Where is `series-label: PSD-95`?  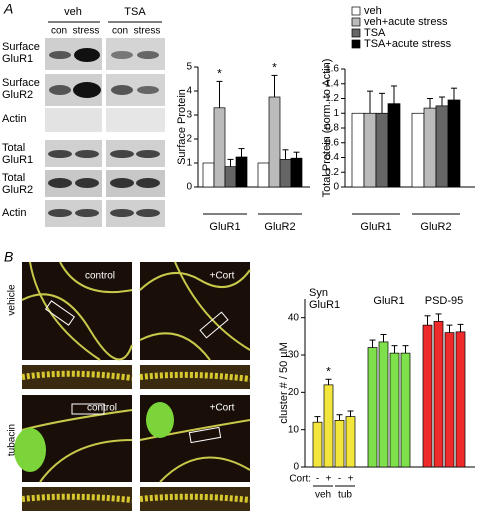
series-label: PSD-95 is located at coordinates (444, 301).